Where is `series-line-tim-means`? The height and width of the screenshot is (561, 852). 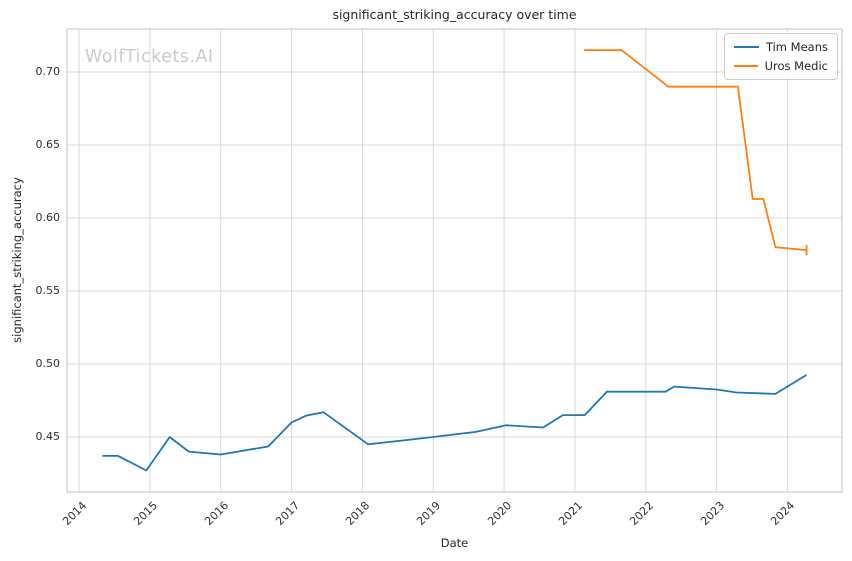 series-line-tim-means is located at coordinates (455, 423).